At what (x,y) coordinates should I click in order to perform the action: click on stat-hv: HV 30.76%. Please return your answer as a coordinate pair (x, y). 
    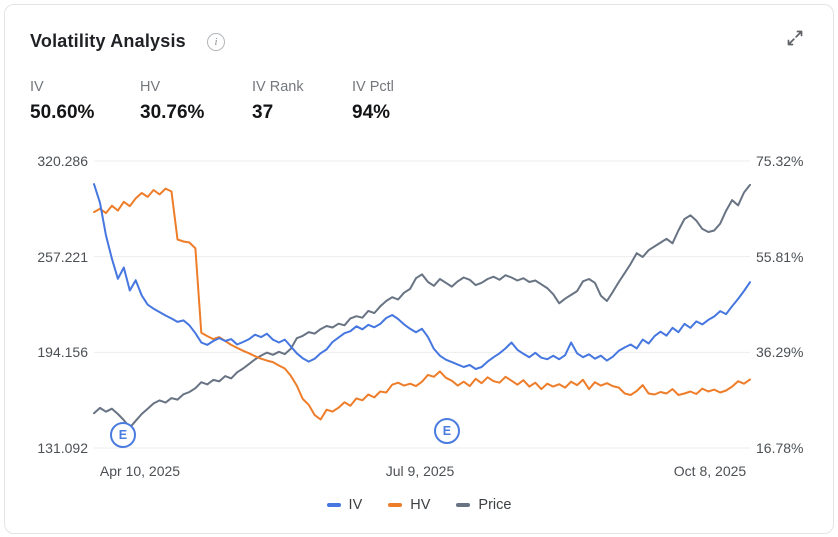
    Looking at the image, I should click on (196, 101).